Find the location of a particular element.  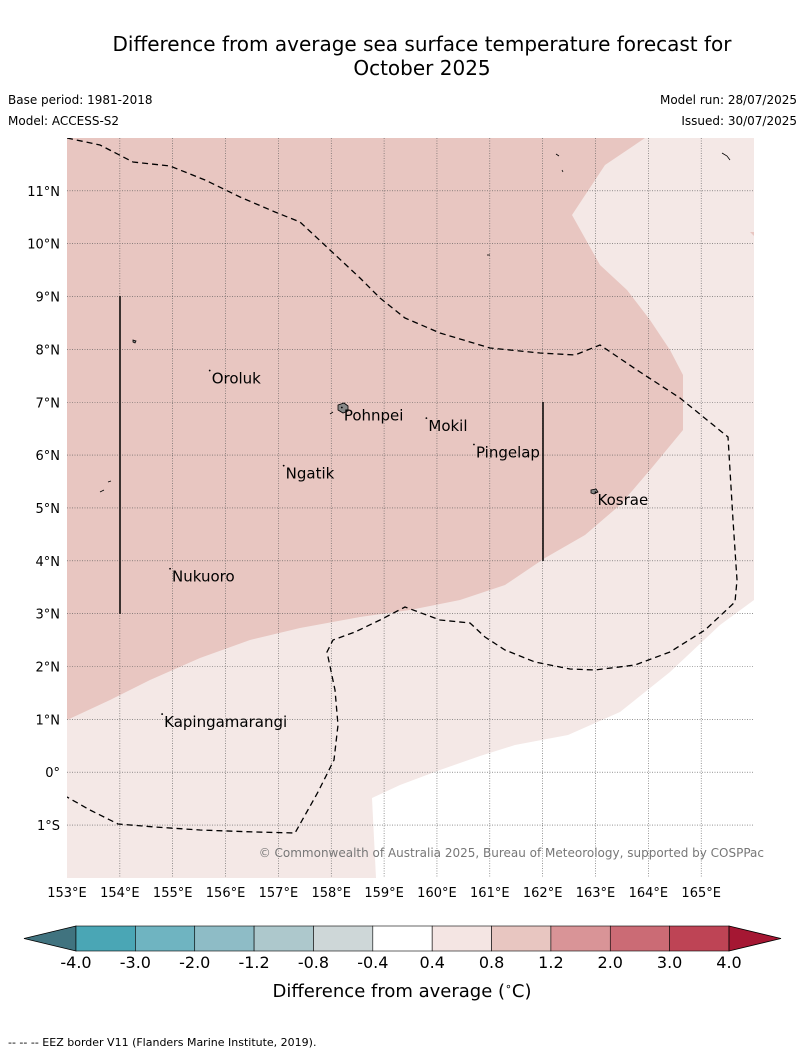

anomaly-fill-mid-ne is located at coordinates (752, 234).